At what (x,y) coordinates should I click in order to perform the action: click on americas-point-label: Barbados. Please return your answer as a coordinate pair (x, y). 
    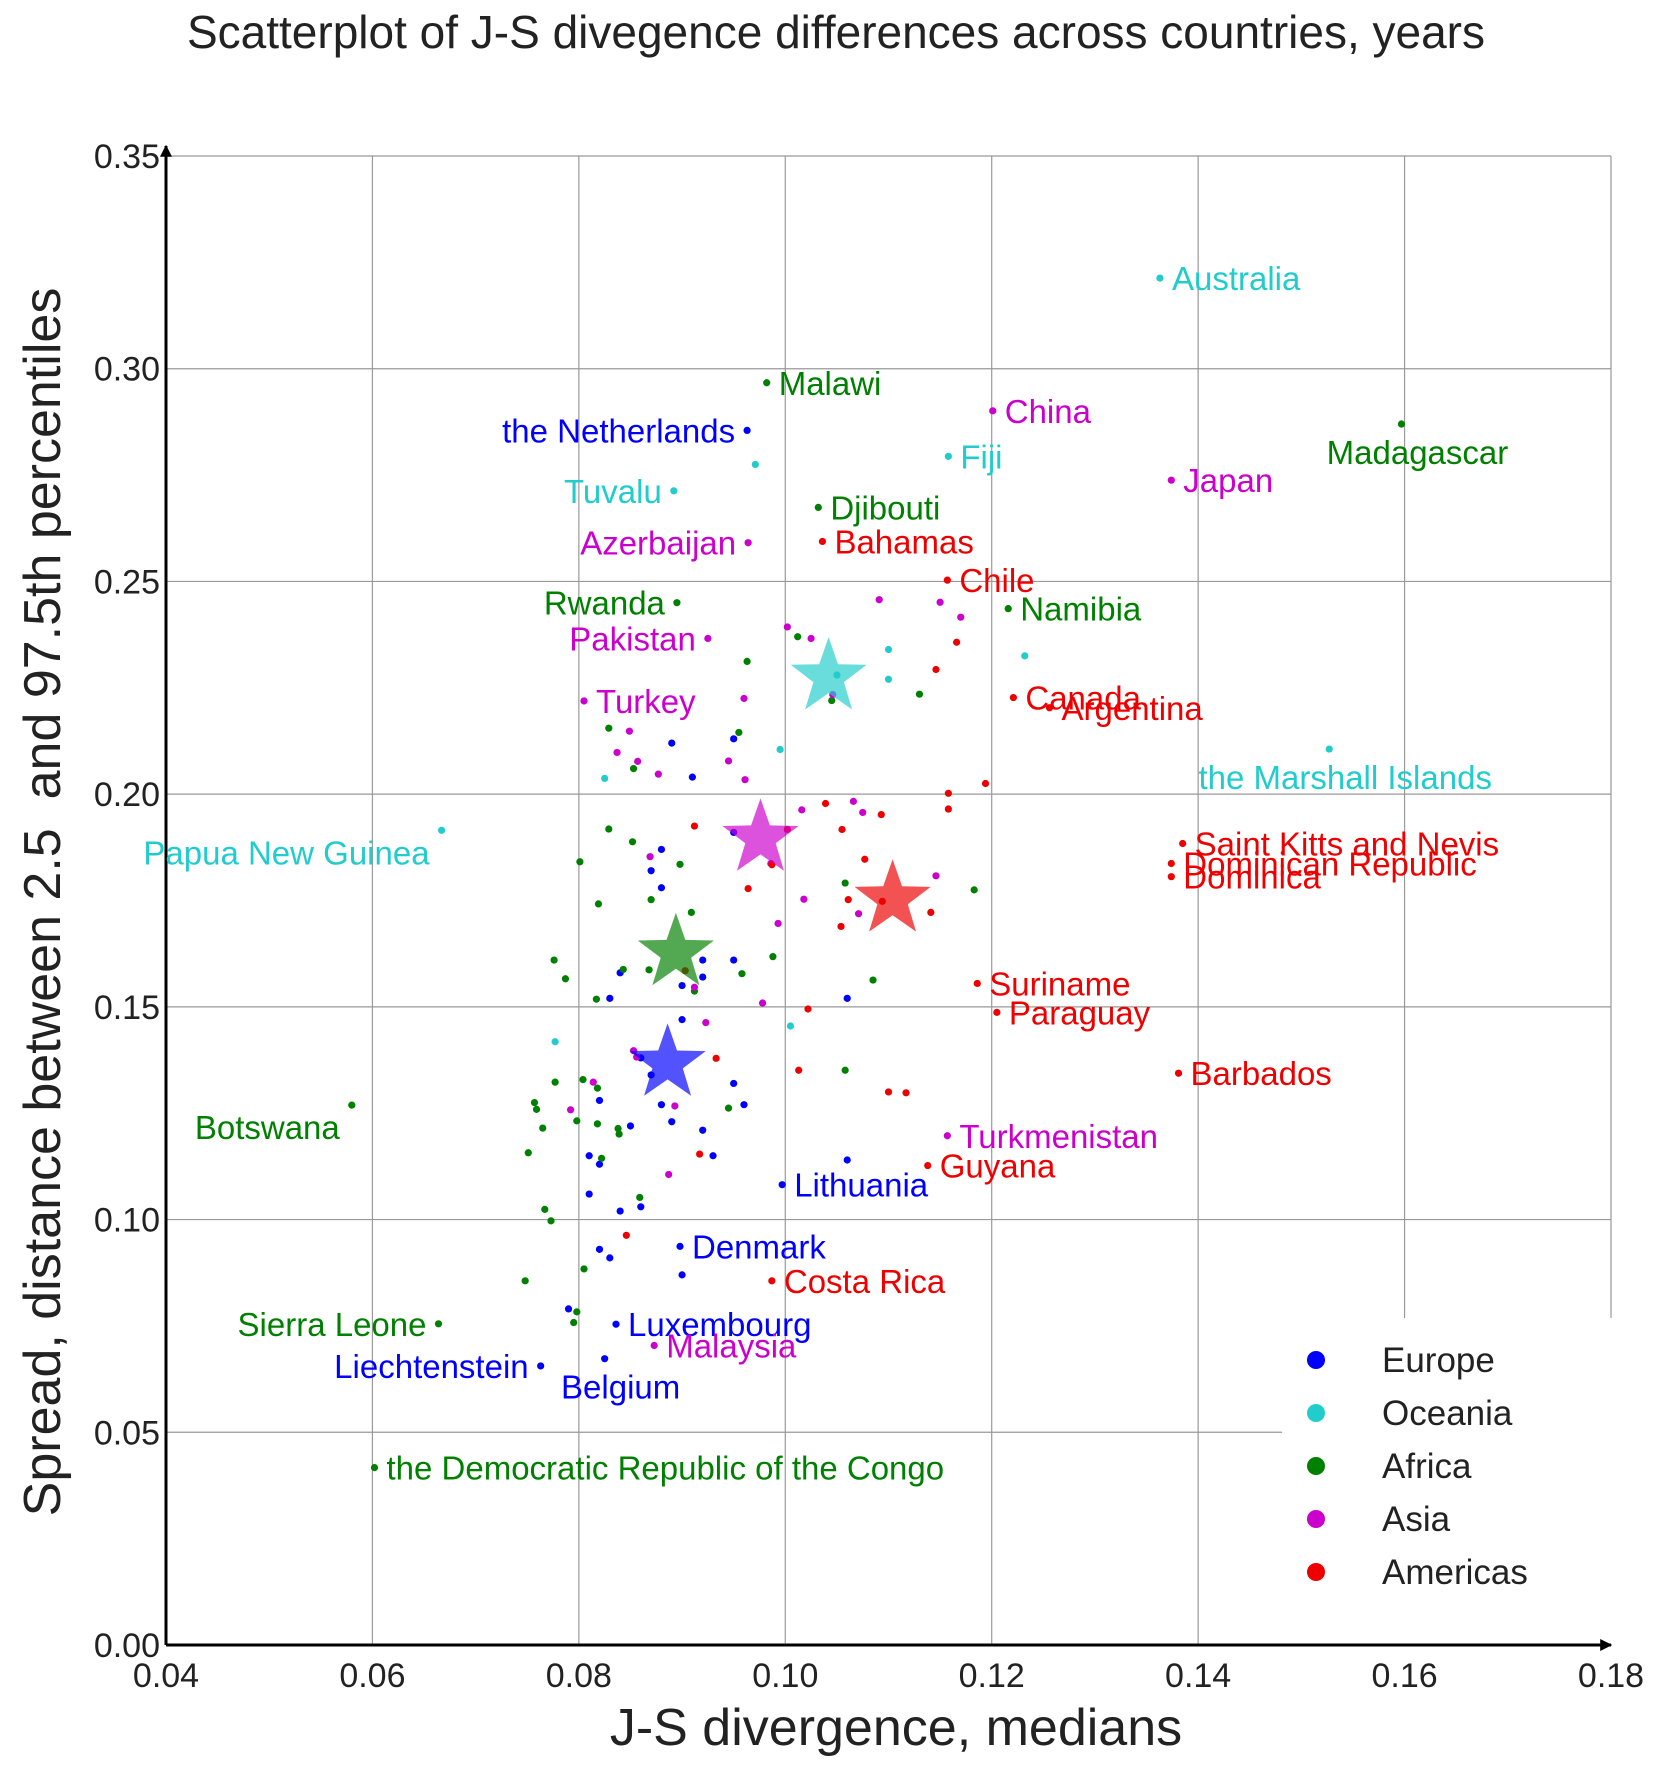
    Looking at the image, I should click on (1261, 1073).